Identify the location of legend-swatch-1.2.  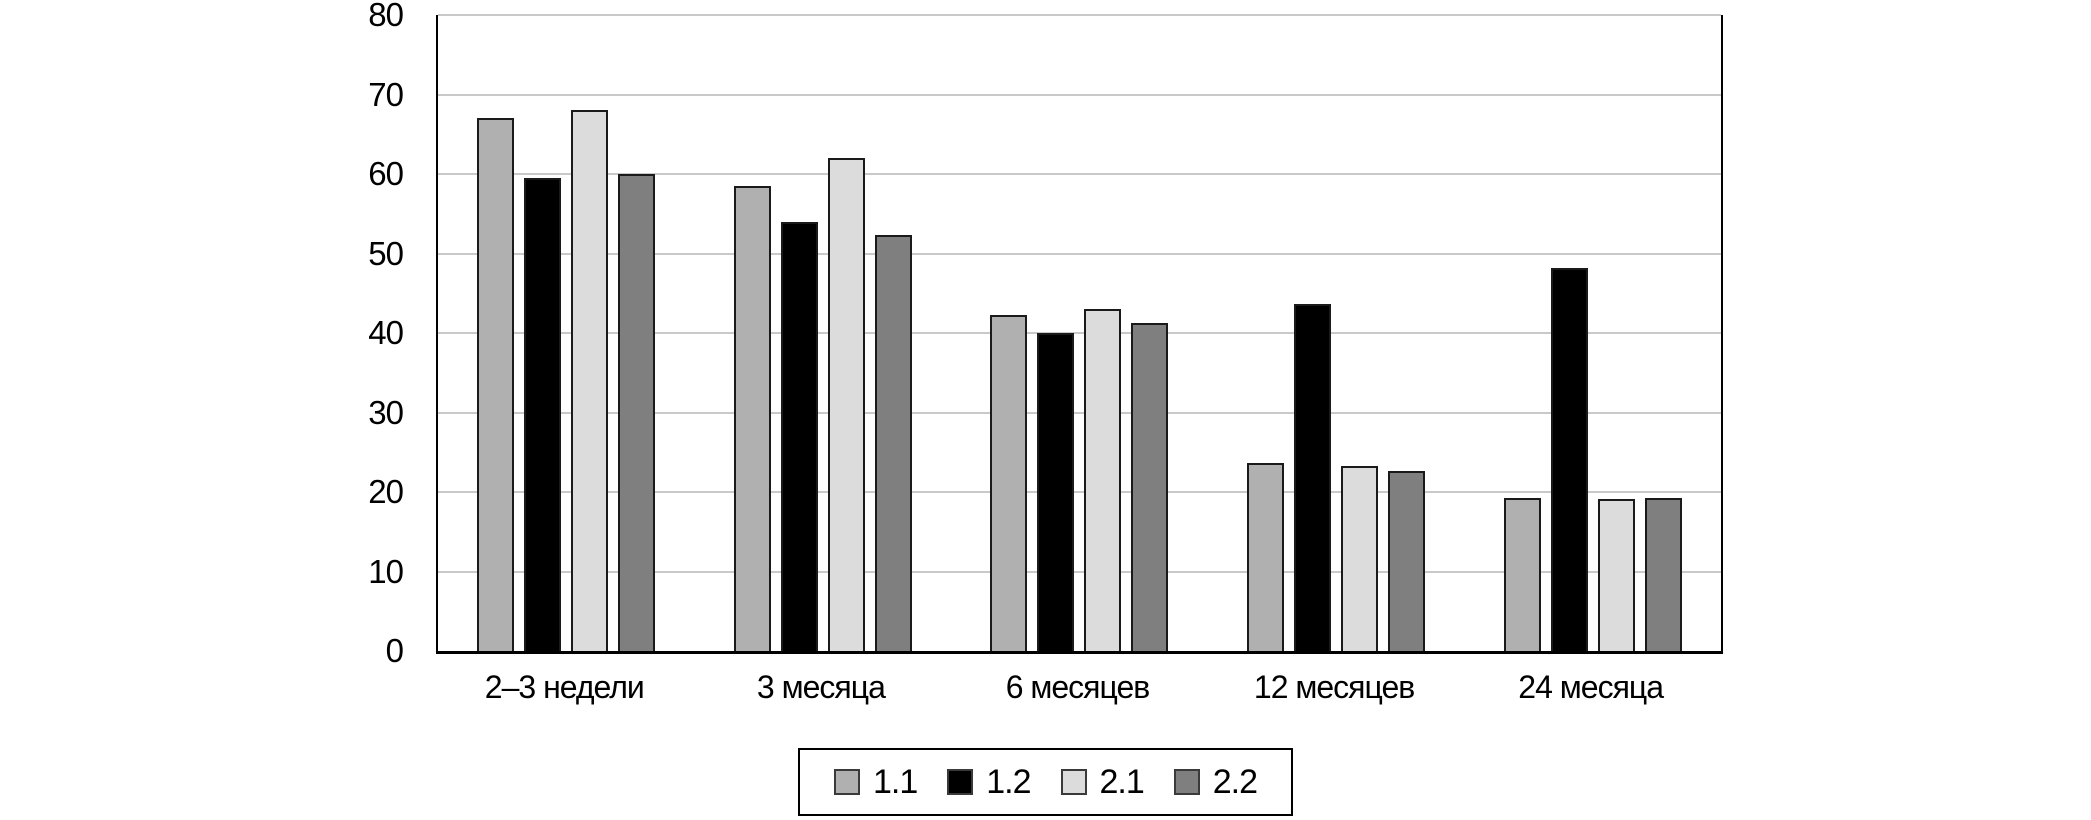
(960, 782).